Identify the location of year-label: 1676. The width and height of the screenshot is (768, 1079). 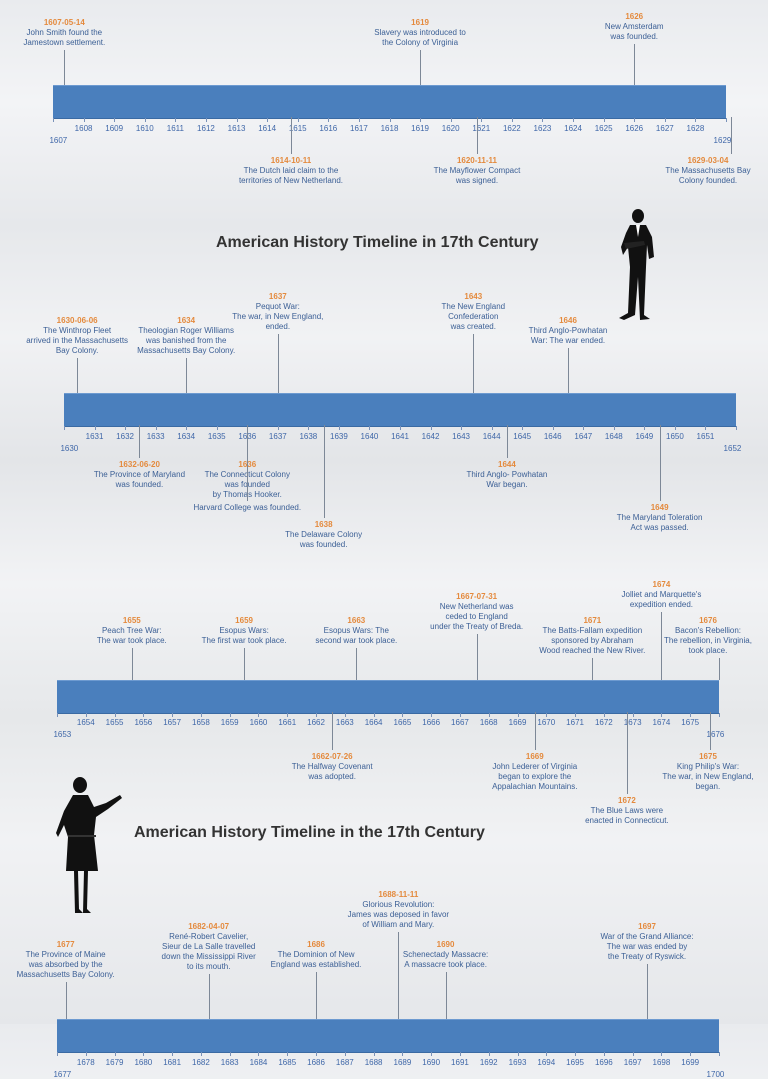
(715, 734).